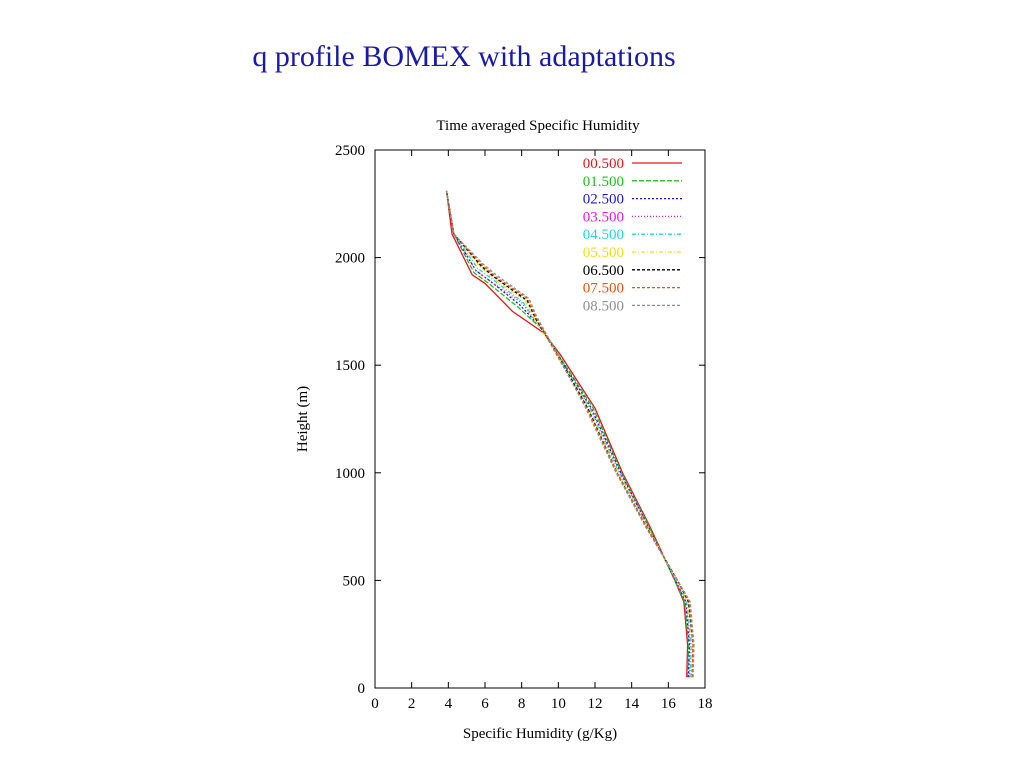  What do you see at coordinates (449, 704) in the screenshot?
I see `x-tick-label: 4` at bounding box center [449, 704].